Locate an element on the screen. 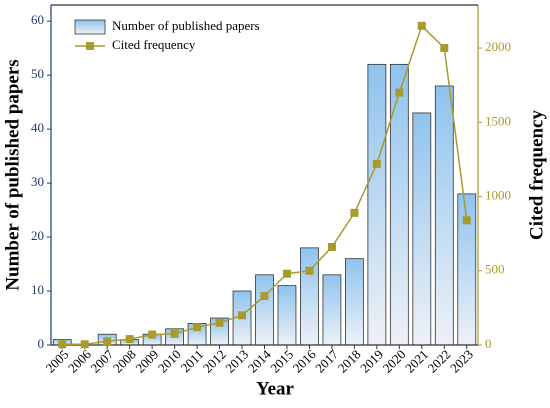 The height and width of the screenshot is (408, 550). y-tick-label: 50 is located at coordinates (37, 73).